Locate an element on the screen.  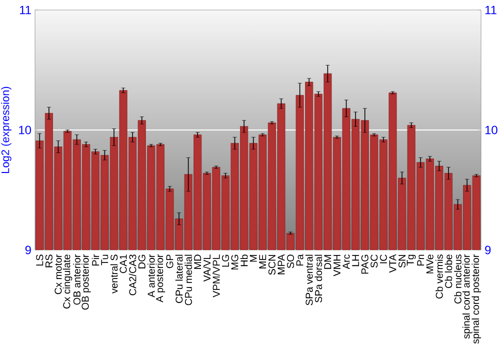
x-tick-label: LS is located at coordinates (40, 260).